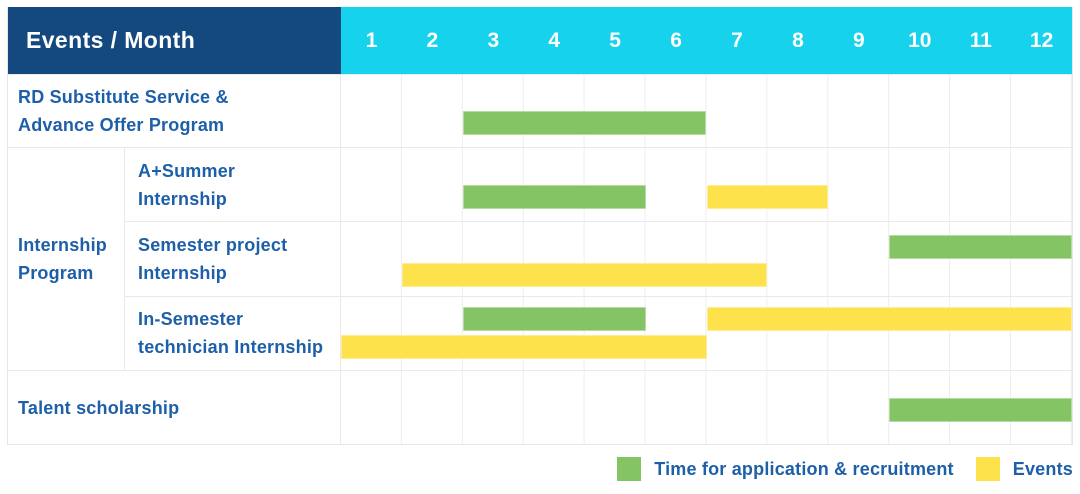 This screenshot has height=494, width=1080. Describe the element at coordinates (798, 40) in the screenshot. I see `month-8-header-cell: 8` at that location.